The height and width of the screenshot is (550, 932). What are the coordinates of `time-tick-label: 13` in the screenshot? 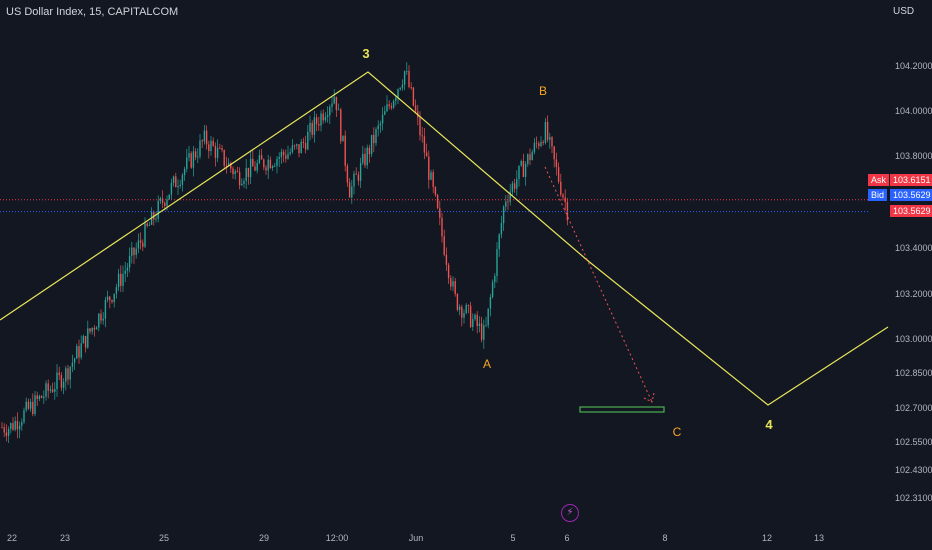 It's located at (819, 538).